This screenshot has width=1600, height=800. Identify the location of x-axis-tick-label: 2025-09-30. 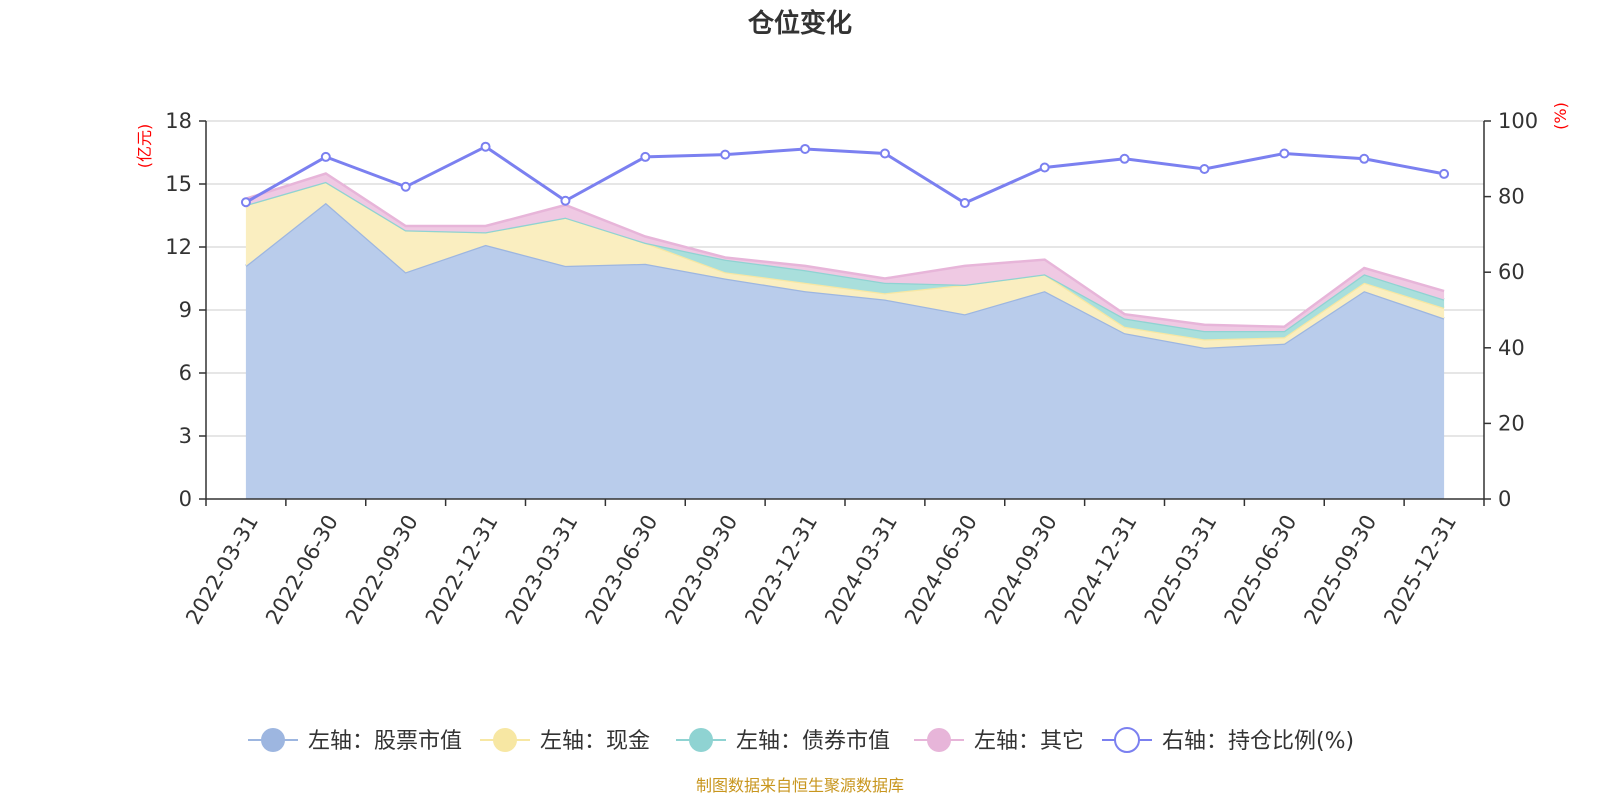
(1340, 570).